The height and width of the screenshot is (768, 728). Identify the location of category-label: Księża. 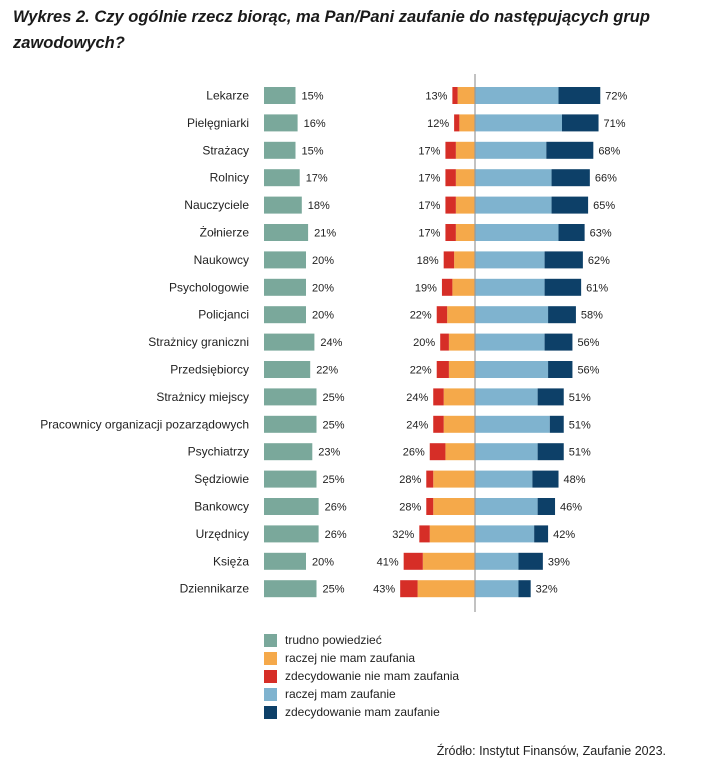
(231, 561).